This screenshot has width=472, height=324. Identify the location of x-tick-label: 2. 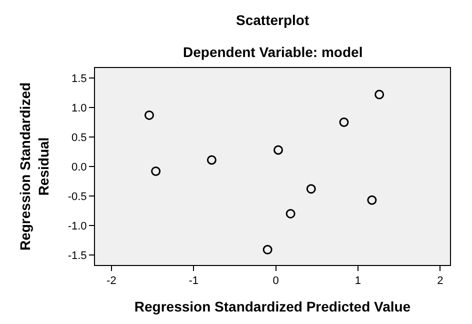
(440, 281).